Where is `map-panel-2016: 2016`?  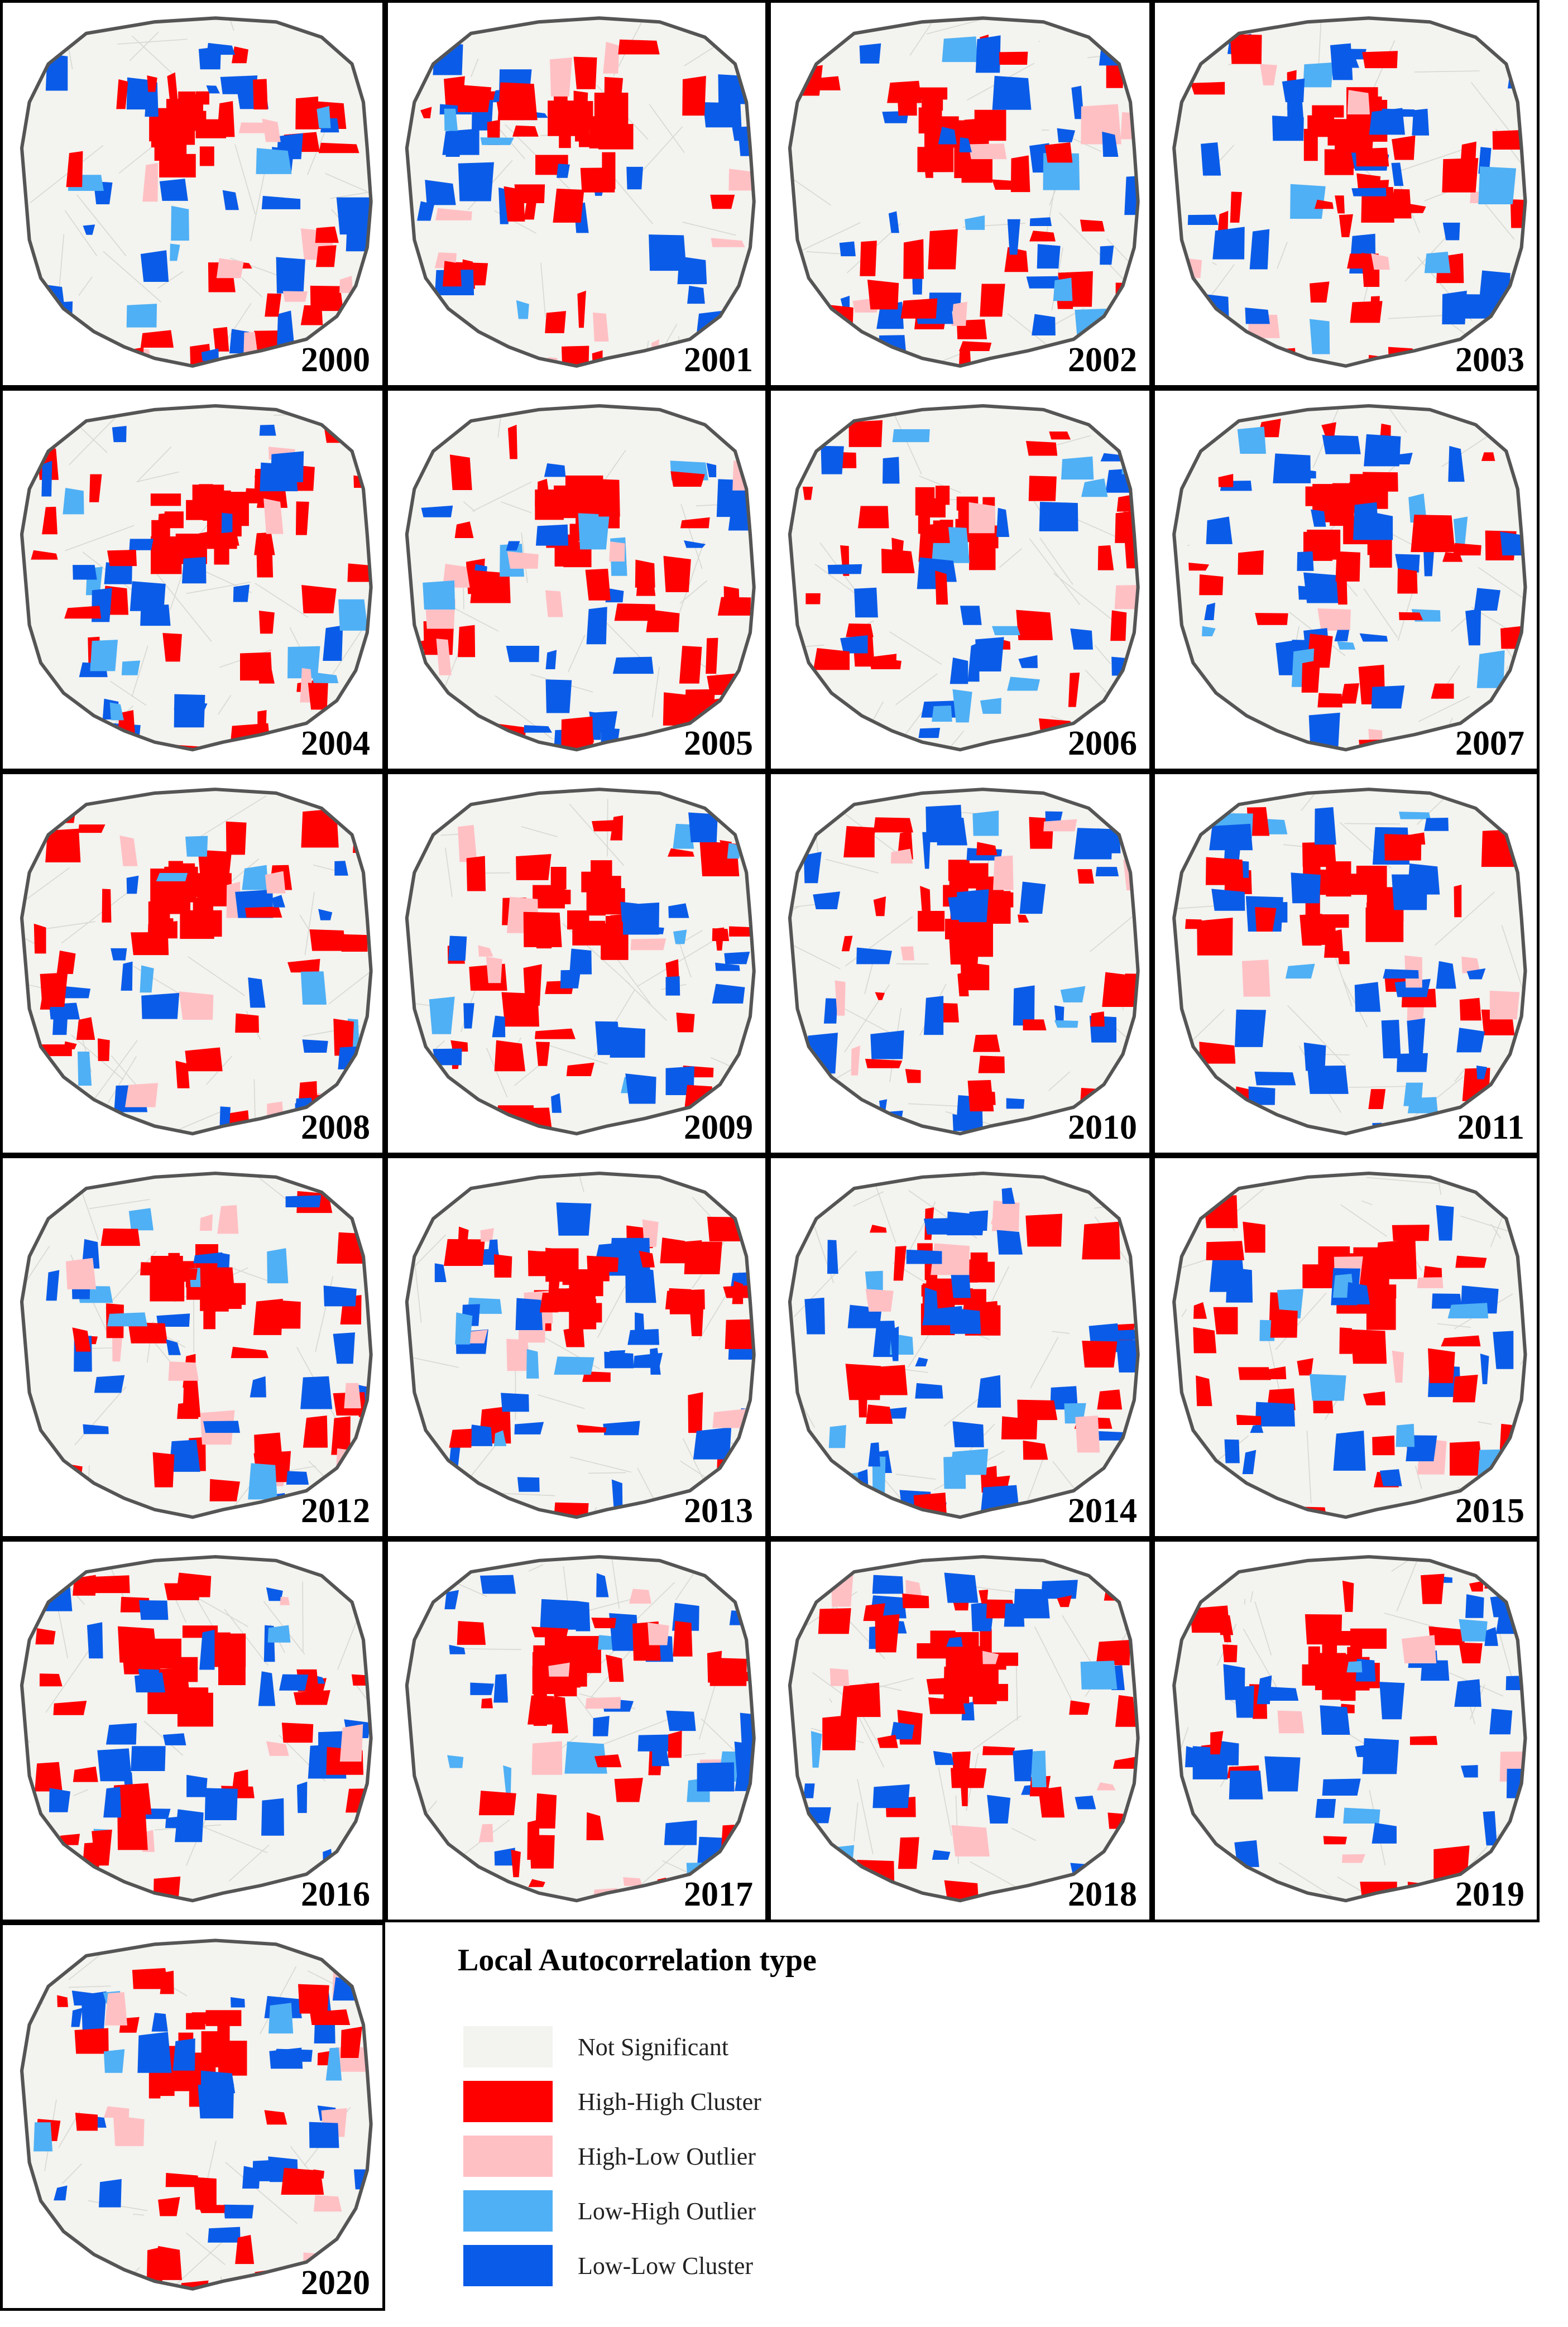
map-panel-2016: 2016 is located at coordinates (192, 1730).